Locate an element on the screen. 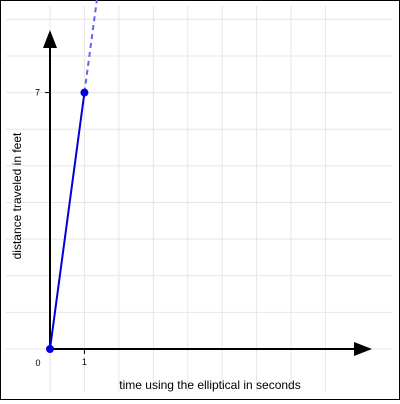 The height and width of the screenshot is (404, 400). series-line is located at coordinates (67, 221).